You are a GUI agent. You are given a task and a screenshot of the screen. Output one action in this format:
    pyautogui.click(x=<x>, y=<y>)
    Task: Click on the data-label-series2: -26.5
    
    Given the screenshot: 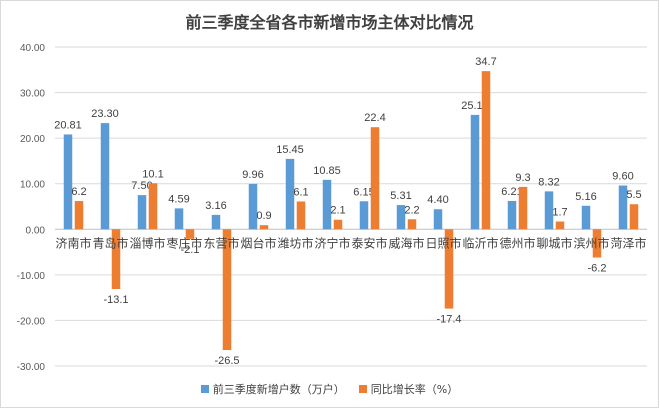 What is the action you would take?
    pyautogui.click(x=226, y=361)
    